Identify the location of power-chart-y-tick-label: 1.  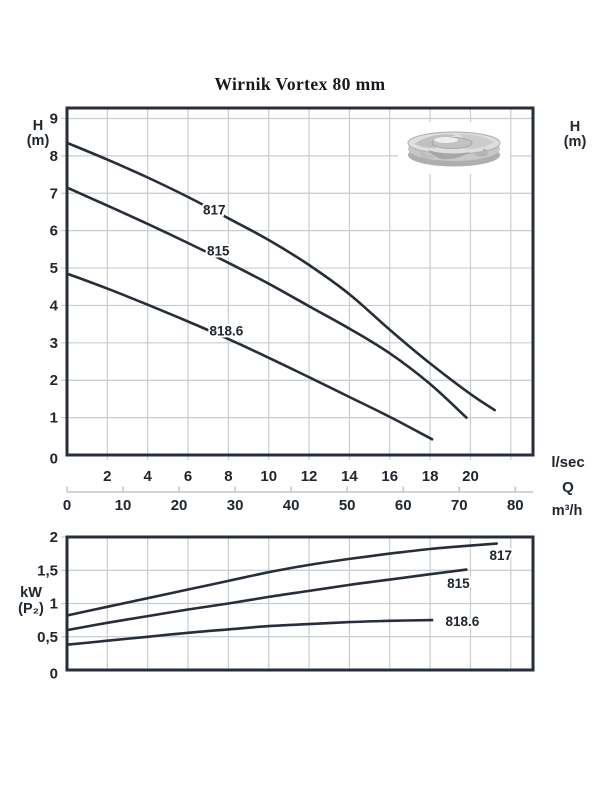
(54, 604).